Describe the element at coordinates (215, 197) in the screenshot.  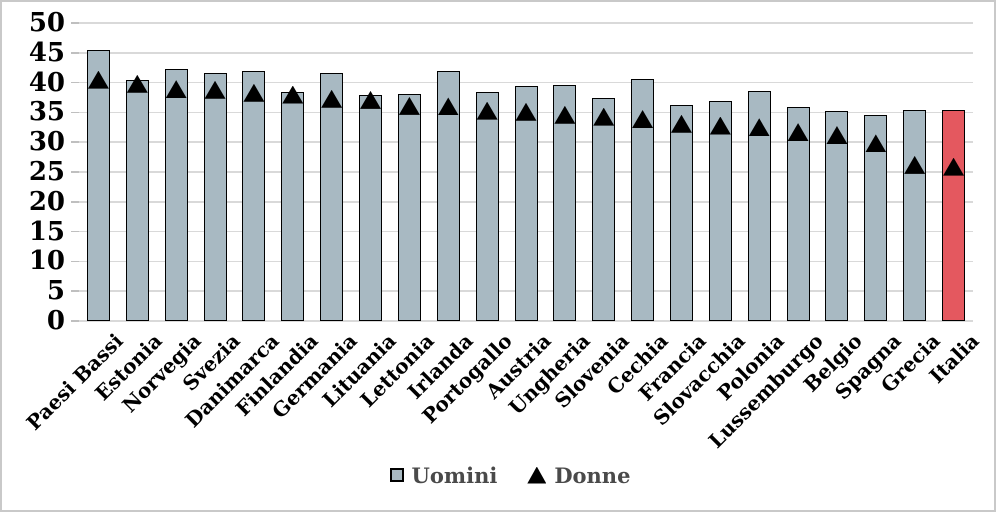
I see `bar-svezia` at that location.